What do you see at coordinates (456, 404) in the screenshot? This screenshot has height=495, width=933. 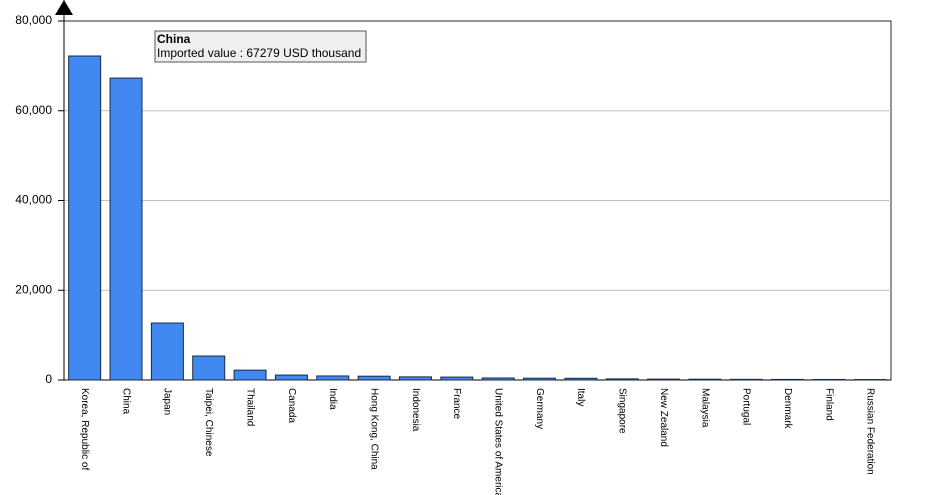 I see `x-tick-label: France` at bounding box center [456, 404].